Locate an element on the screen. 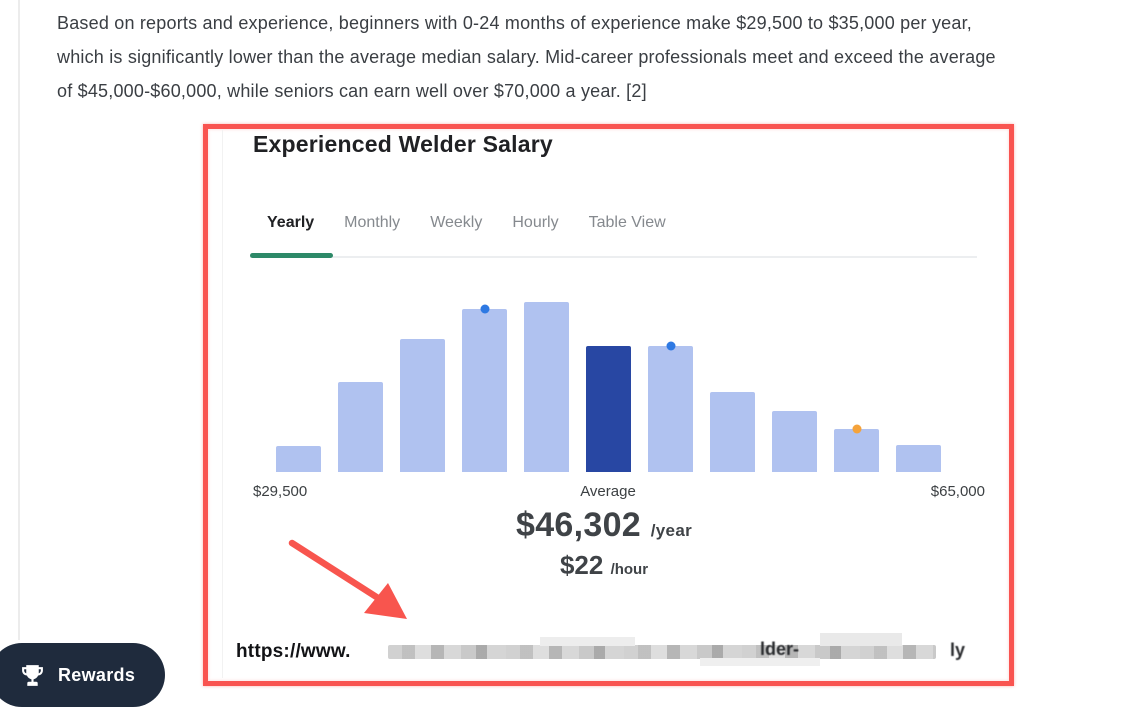 This screenshot has height=720, width=1142. tab-monthly: Monthly is located at coordinates (372, 222).